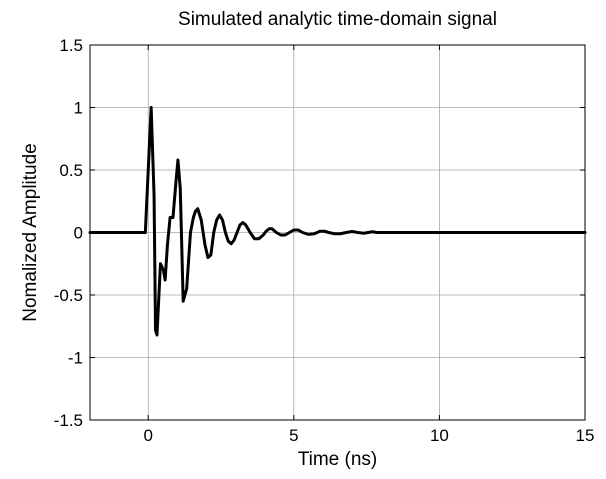  Describe the element at coordinates (338, 459) in the screenshot. I see `x-axis-label: Time (ns)` at that location.